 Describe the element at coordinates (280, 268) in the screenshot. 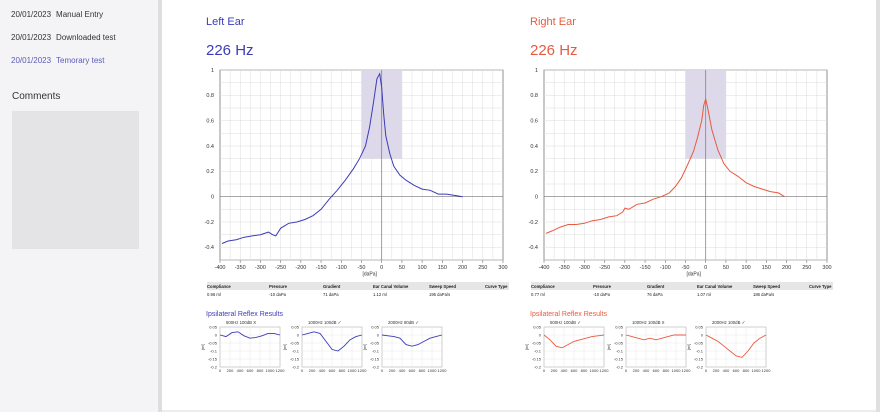

I see `x-tick-label: -250` at that location.